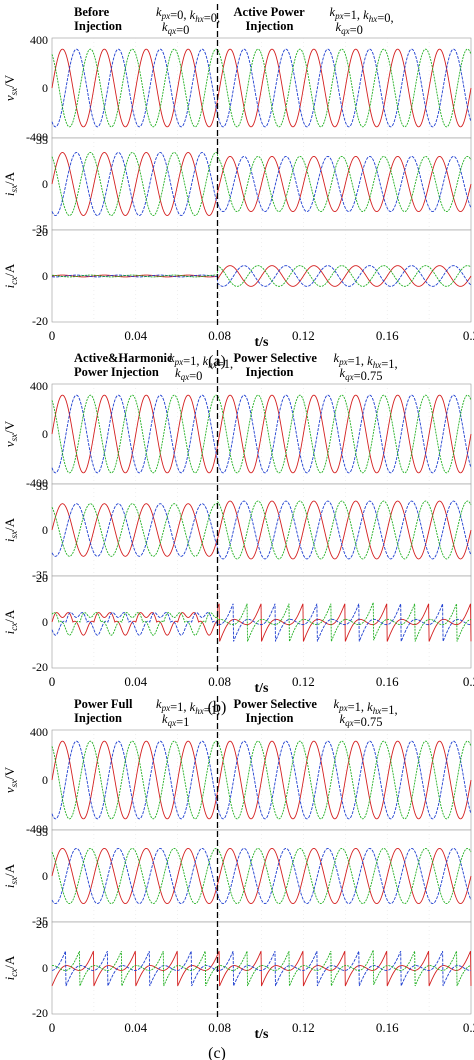 The image size is (474, 1060). Describe the element at coordinates (175, 720) in the screenshot. I see `stage-params-line: kqx=1` at that location.